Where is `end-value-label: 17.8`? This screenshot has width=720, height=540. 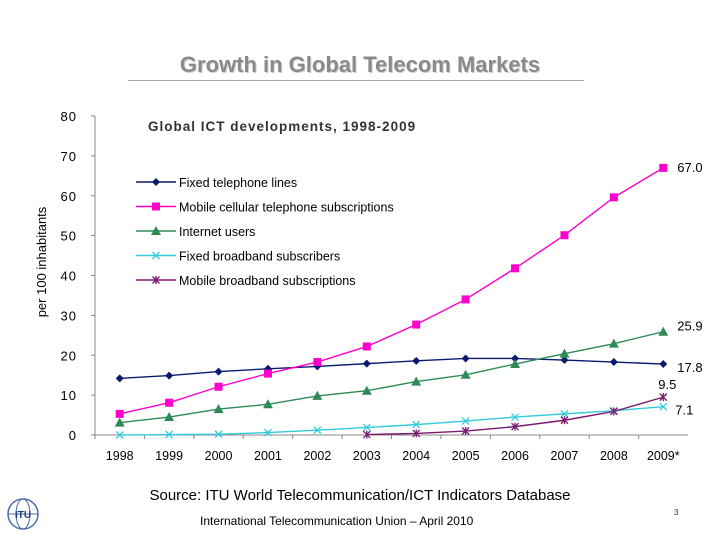
end-value-label: 17.8 is located at coordinates (689, 367).